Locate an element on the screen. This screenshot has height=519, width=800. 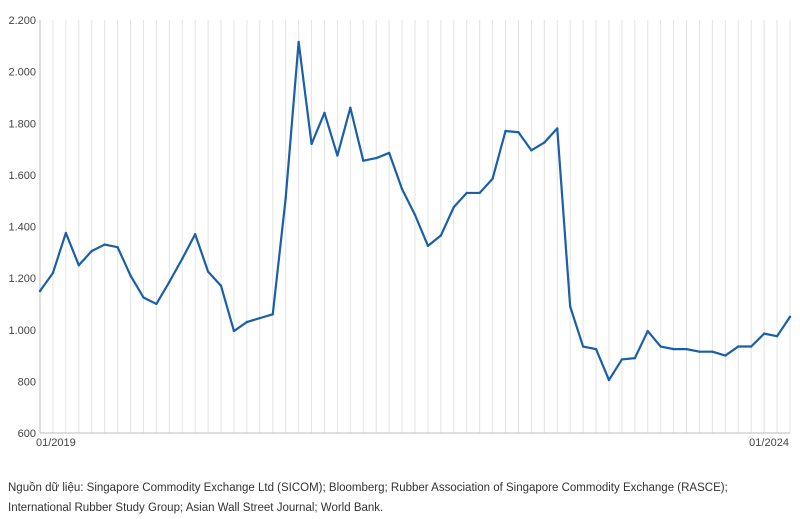
x-tick-label: 01/2019 is located at coordinates (56, 443).